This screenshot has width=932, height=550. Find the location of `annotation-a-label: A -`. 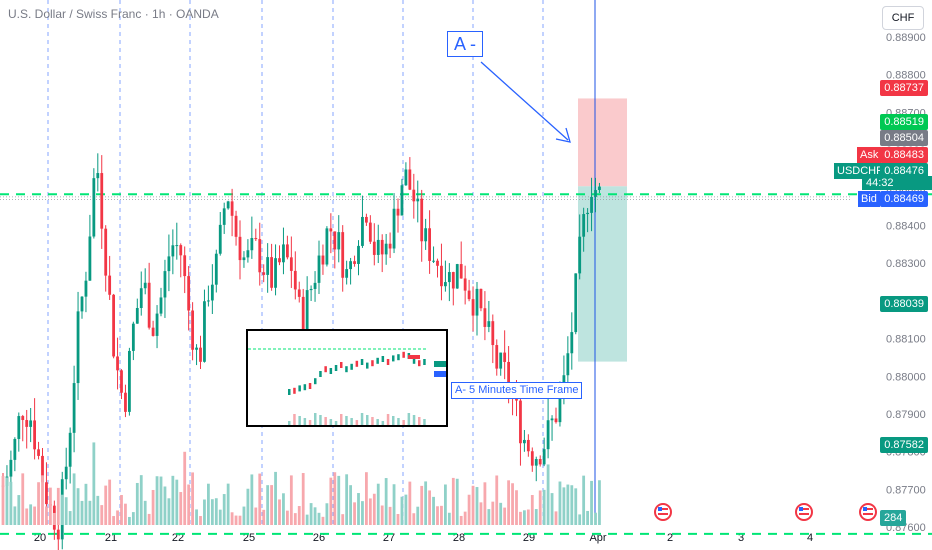

annotation-a-label: A - is located at coordinates (465, 44).